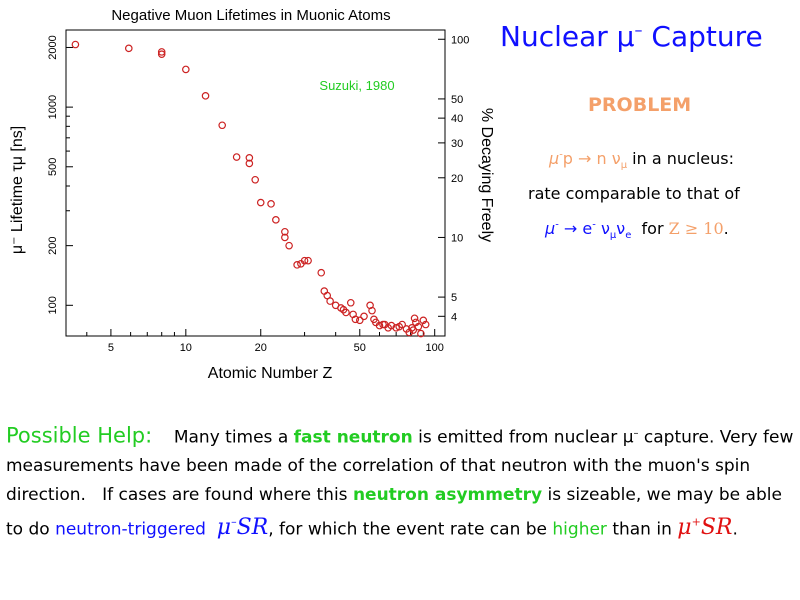 The height and width of the screenshot is (600, 800). Describe the element at coordinates (486, 175) in the screenshot. I see `right-axis-label: % Decaying Freely` at that location.